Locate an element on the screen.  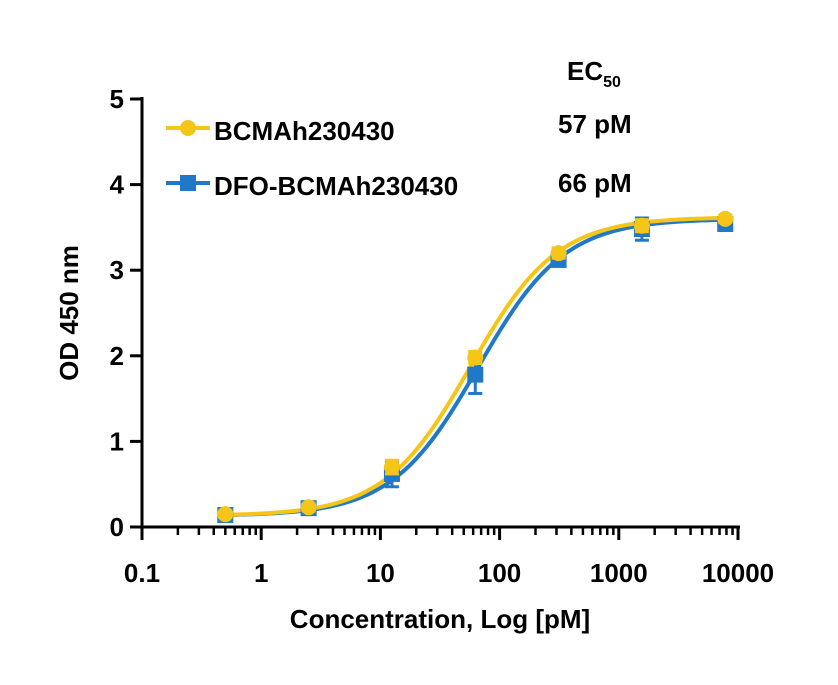
x-tick-label: 10 is located at coordinates (380, 573).